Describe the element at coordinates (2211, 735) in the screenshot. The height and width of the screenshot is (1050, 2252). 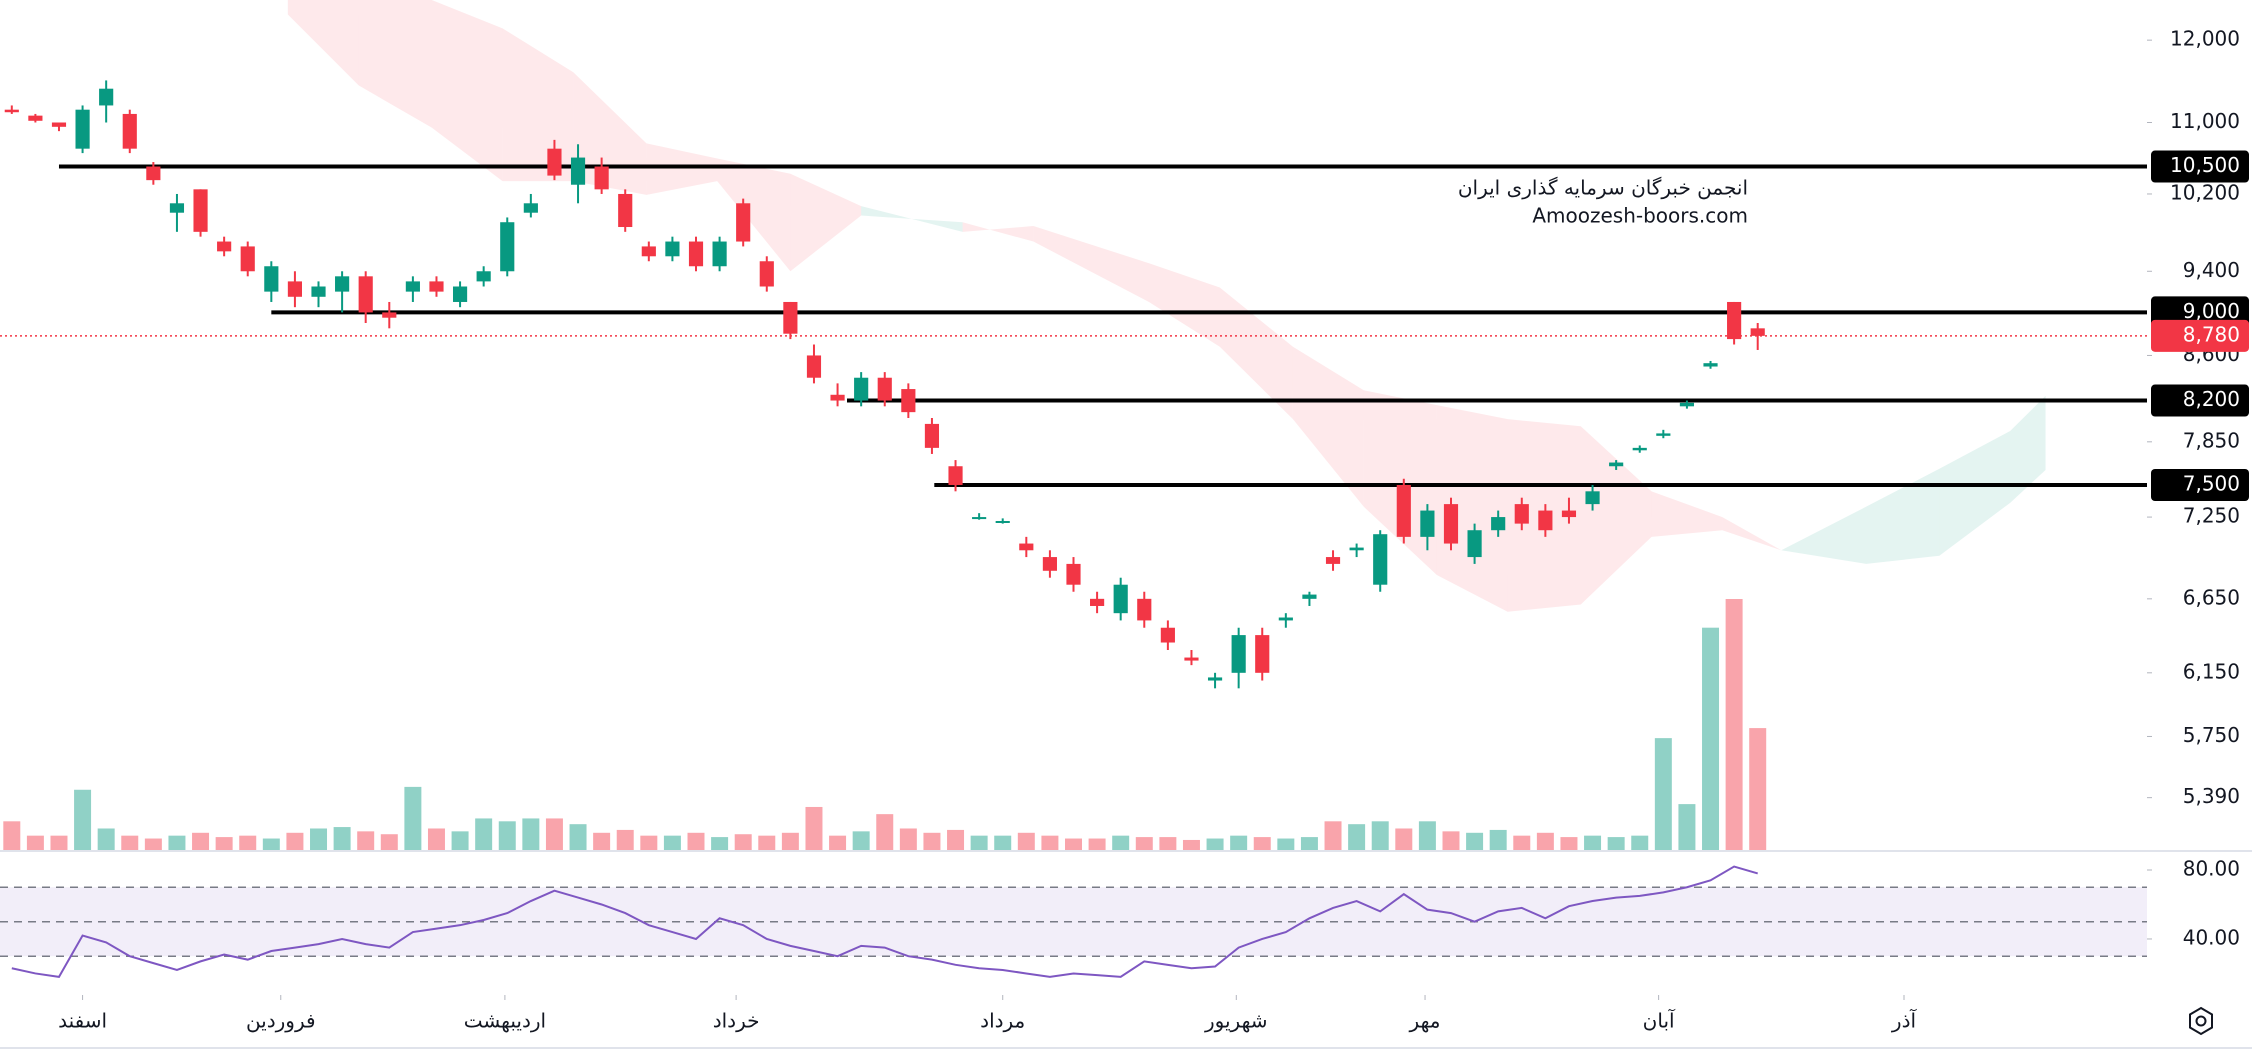
I see `y-tick-label: 5,750` at that location.